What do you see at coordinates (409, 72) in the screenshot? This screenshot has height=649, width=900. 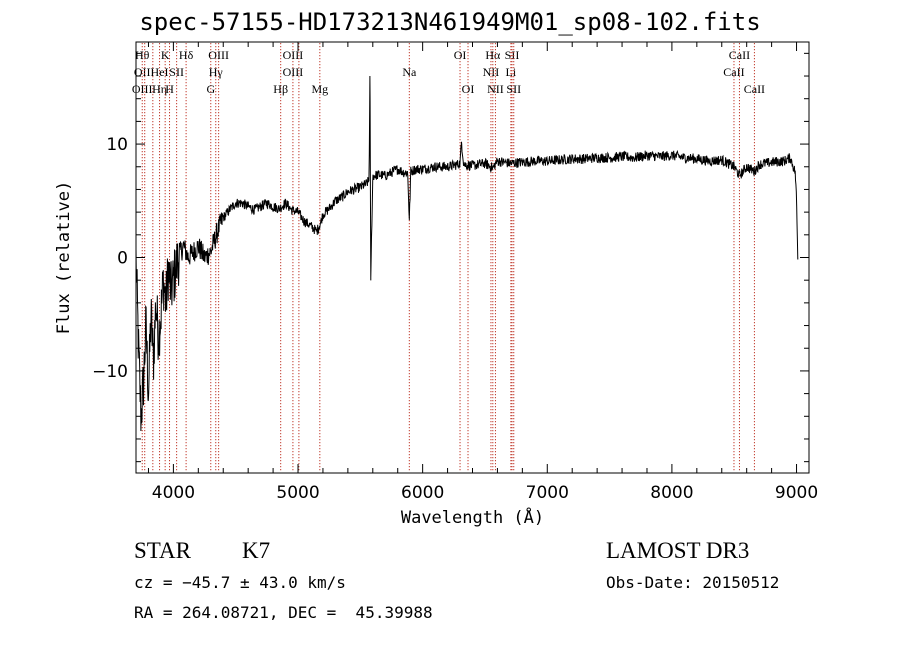 I see `spectral-line-label: Na` at bounding box center [409, 72].